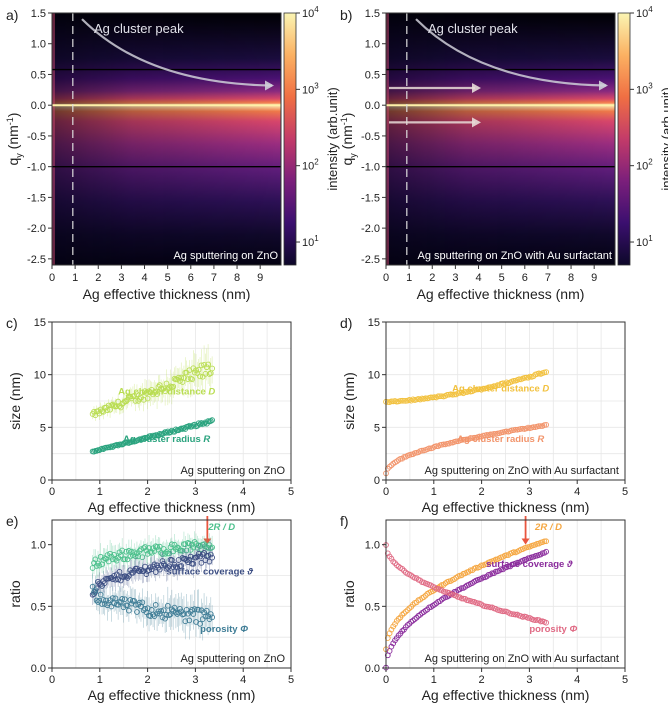 This screenshot has width=668, height=709. I want to click on x-tick-label: 6, so click(191, 278).